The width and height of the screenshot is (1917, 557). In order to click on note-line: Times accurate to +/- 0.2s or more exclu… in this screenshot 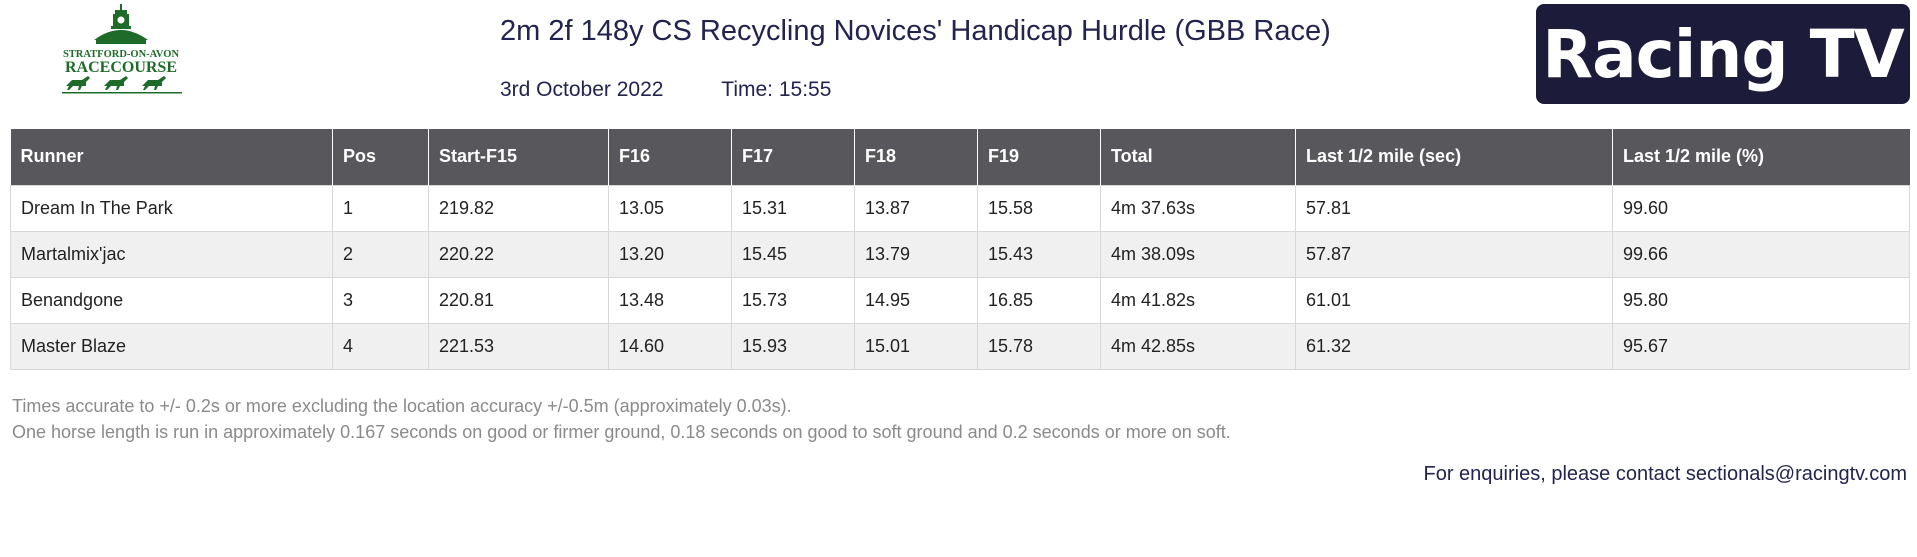, I will do `click(402, 406)`.